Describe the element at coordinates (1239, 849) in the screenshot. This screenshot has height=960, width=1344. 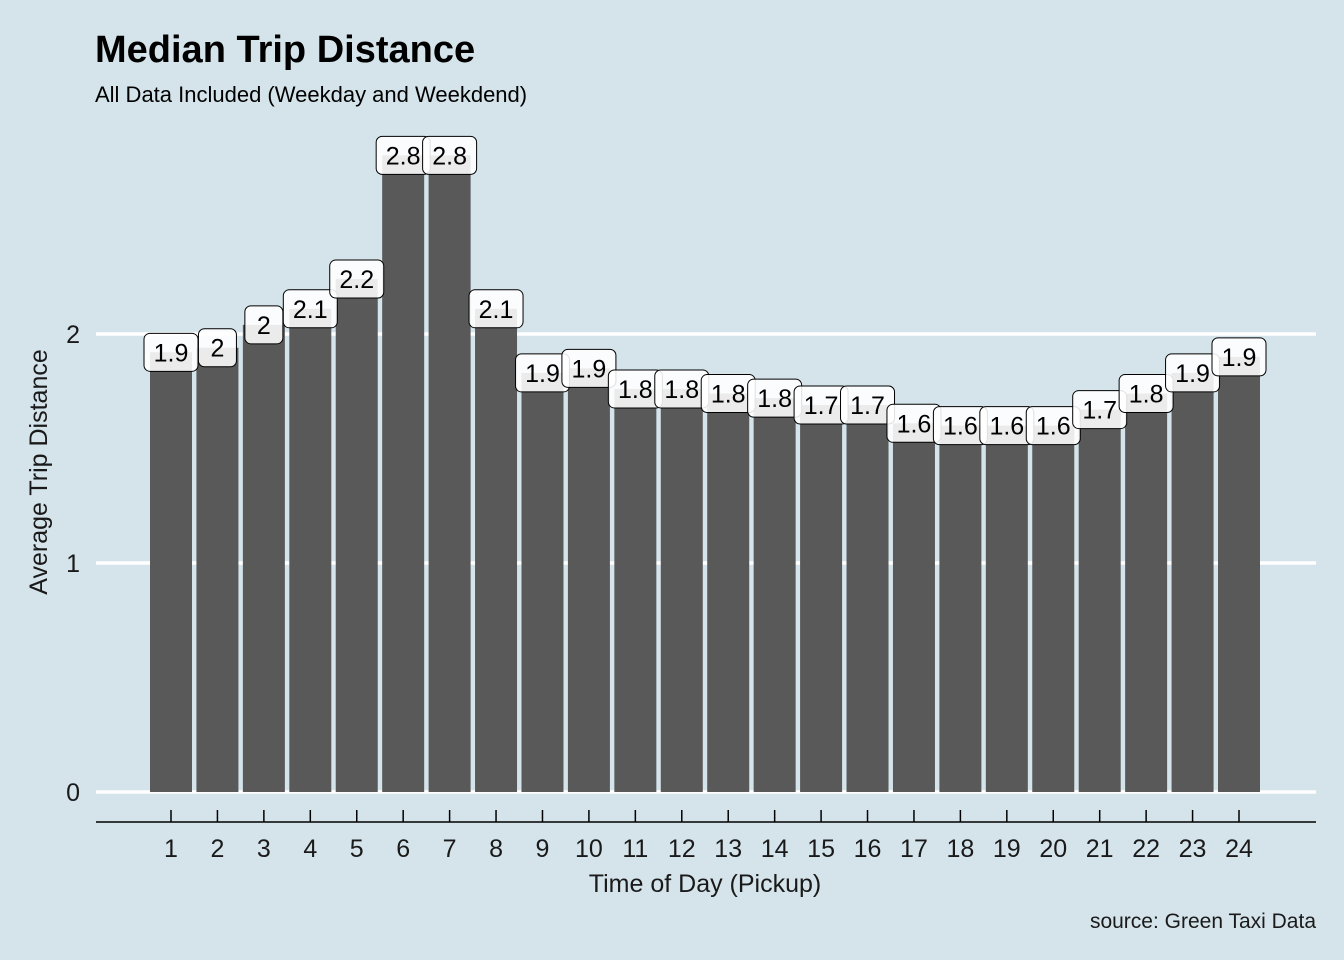
I see `x-tick-label: 24` at that location.